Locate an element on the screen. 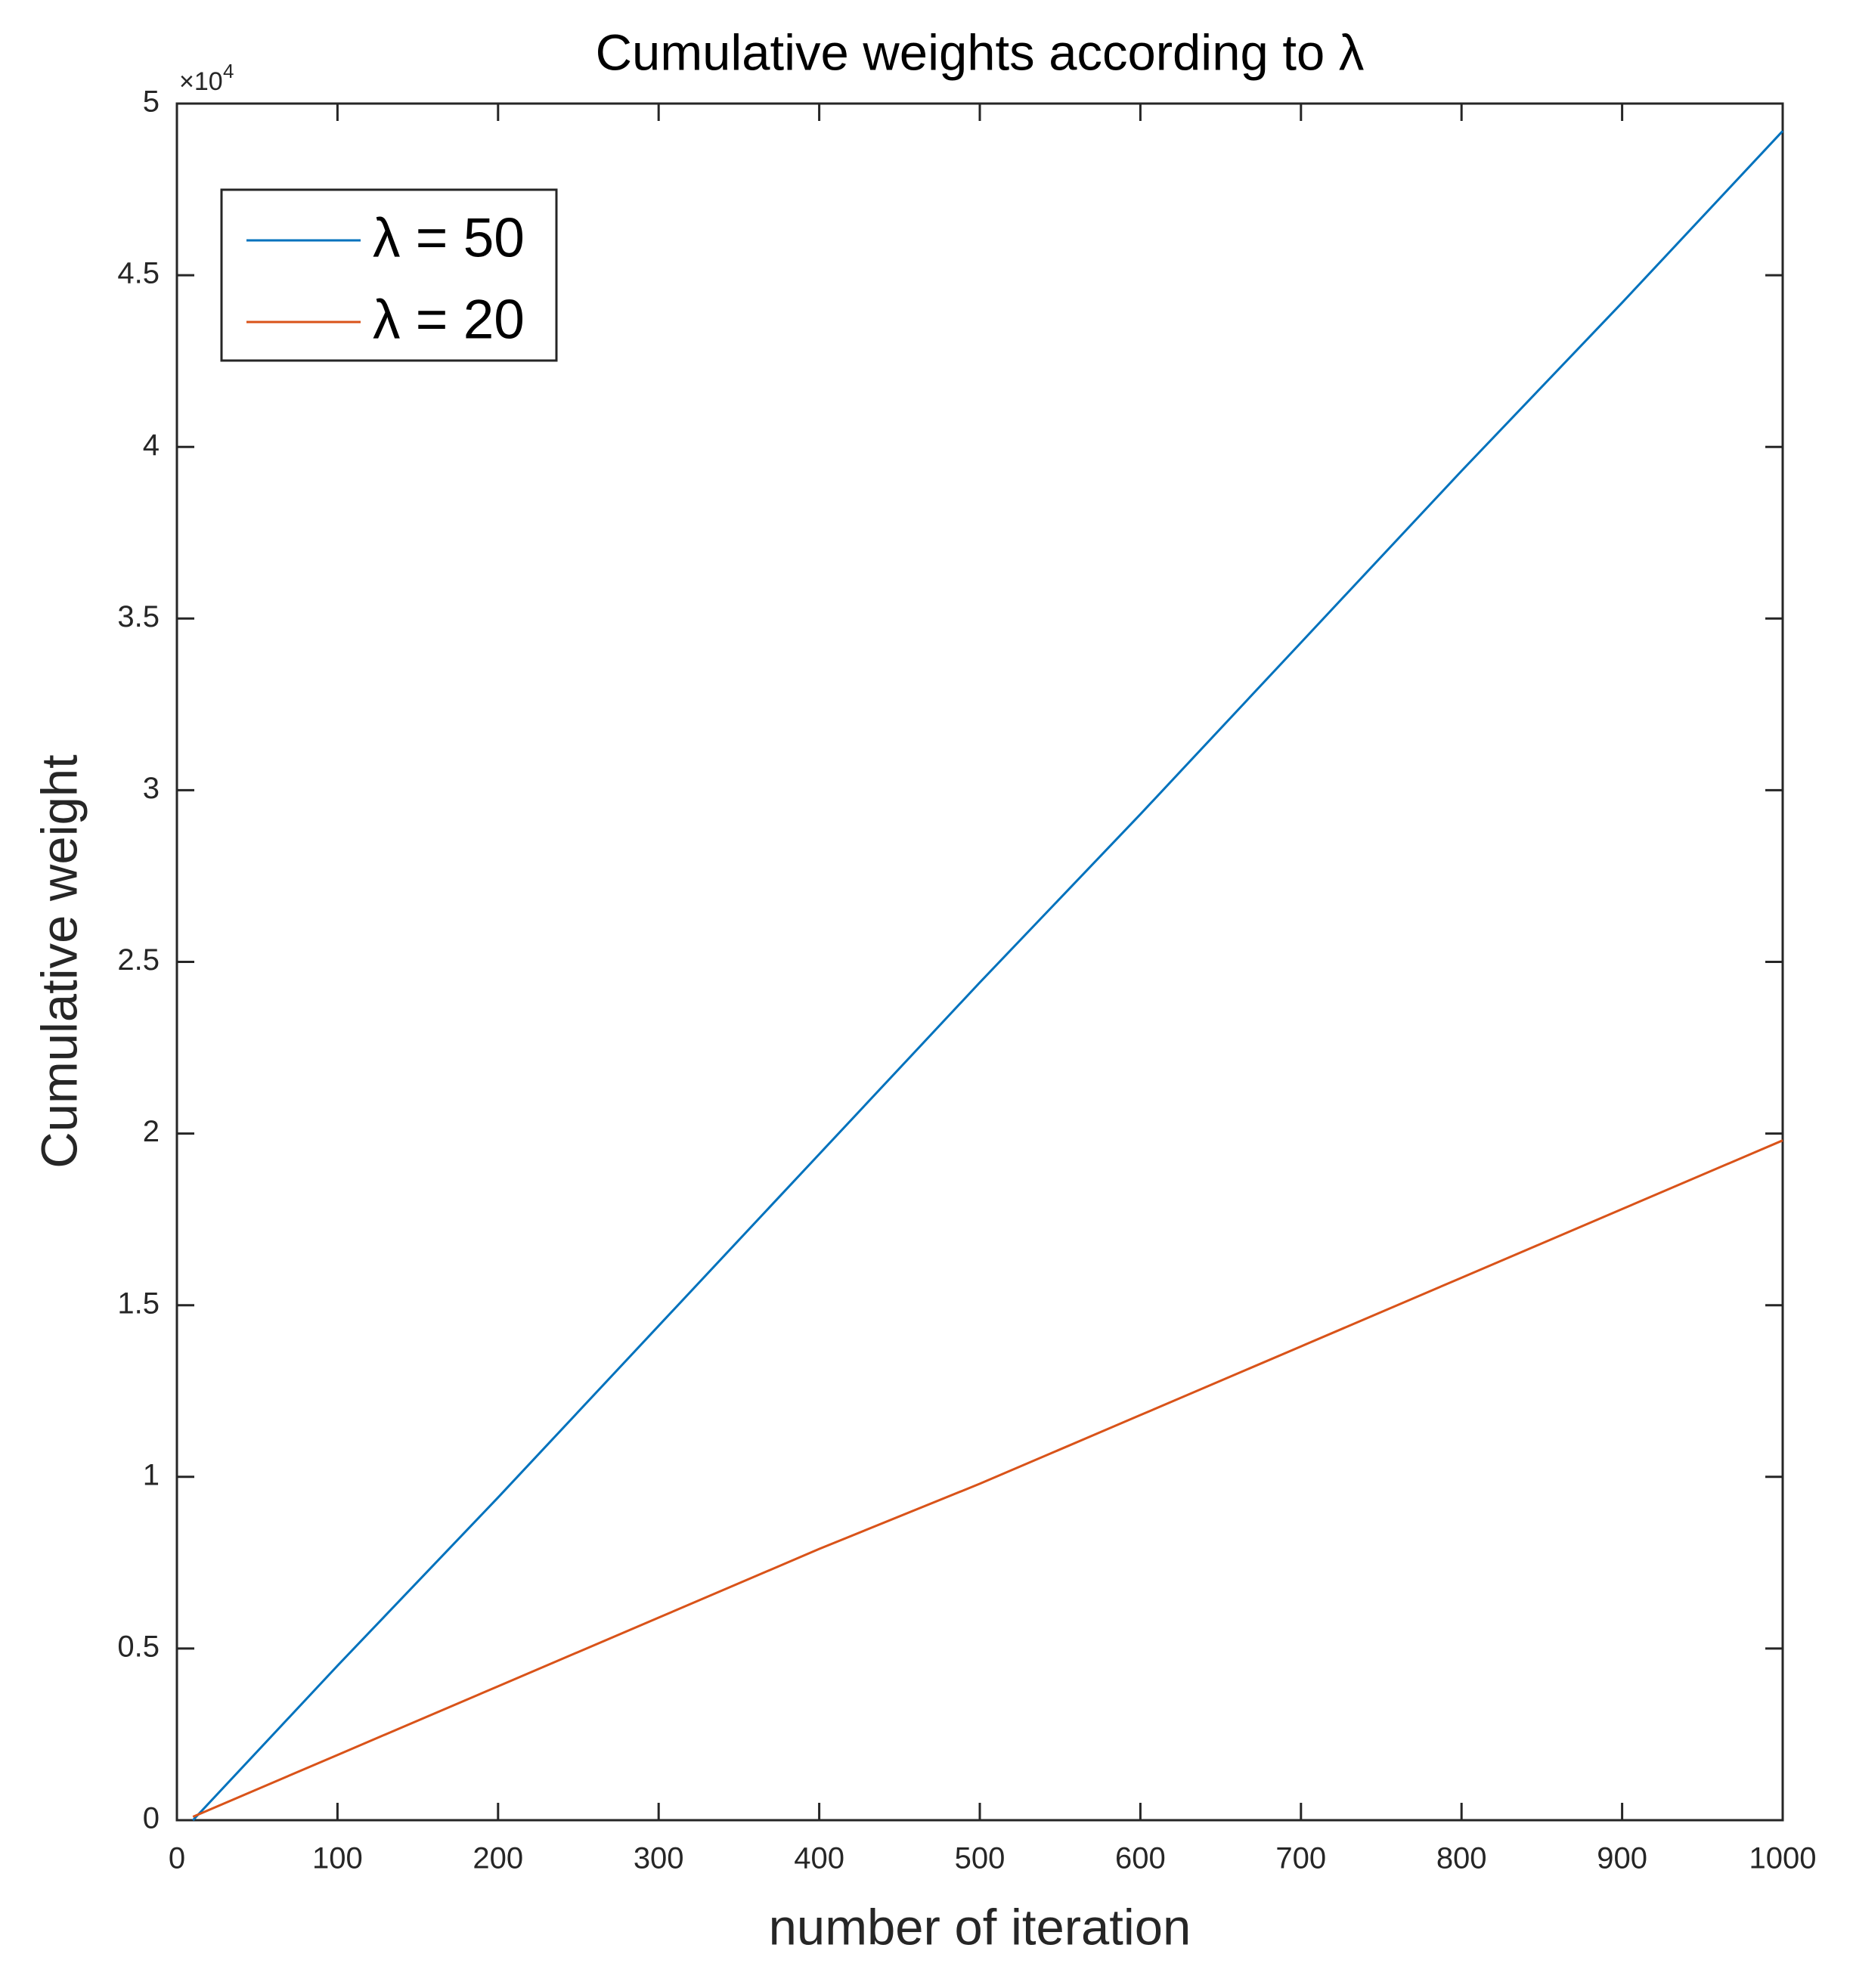 The height and width of the screenshot is (1988, 1853). x-tick-label: 500 is located at coordinates (980, 1858).